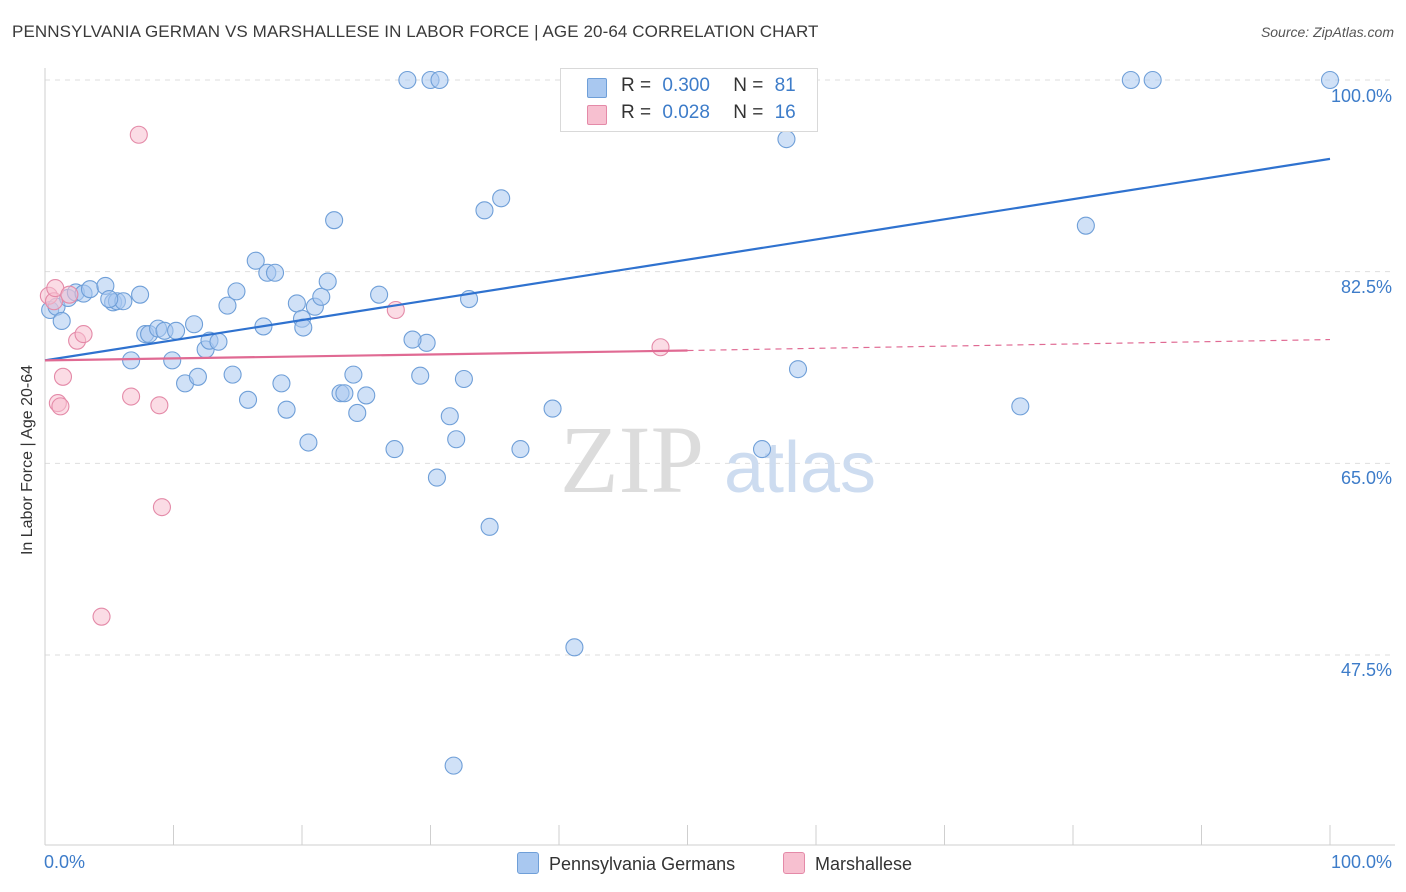 This screenshot has width=1406, height=892. Describe the element at coordinates (528, 863) in the screenshot. I see `bottom-legend-swatch-blue` at that location.